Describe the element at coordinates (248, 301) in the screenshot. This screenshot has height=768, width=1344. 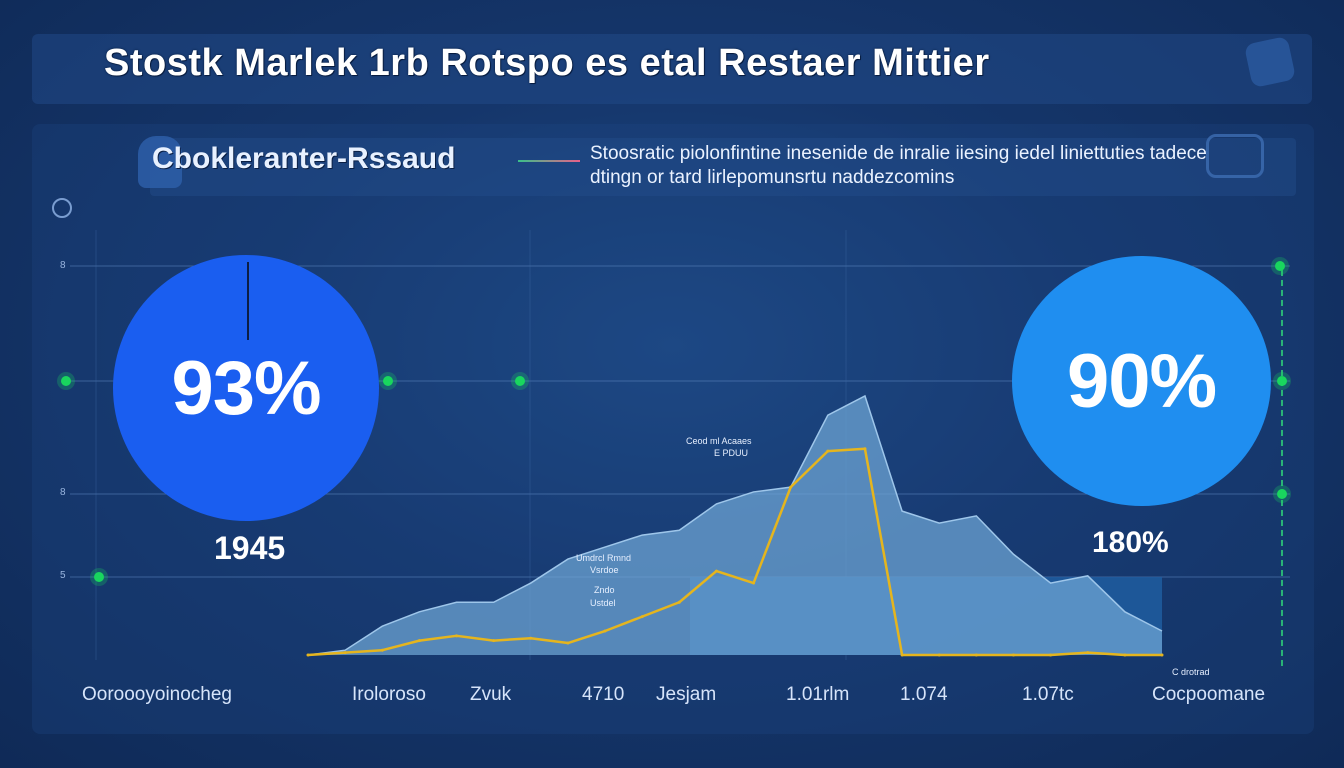
I see `gauge-needle` at that location.